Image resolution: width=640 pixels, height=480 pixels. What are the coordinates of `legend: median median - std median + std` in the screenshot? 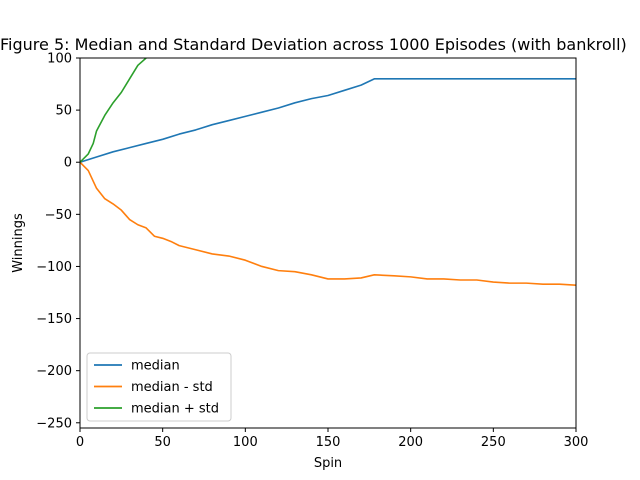 It's located at (159, 387).